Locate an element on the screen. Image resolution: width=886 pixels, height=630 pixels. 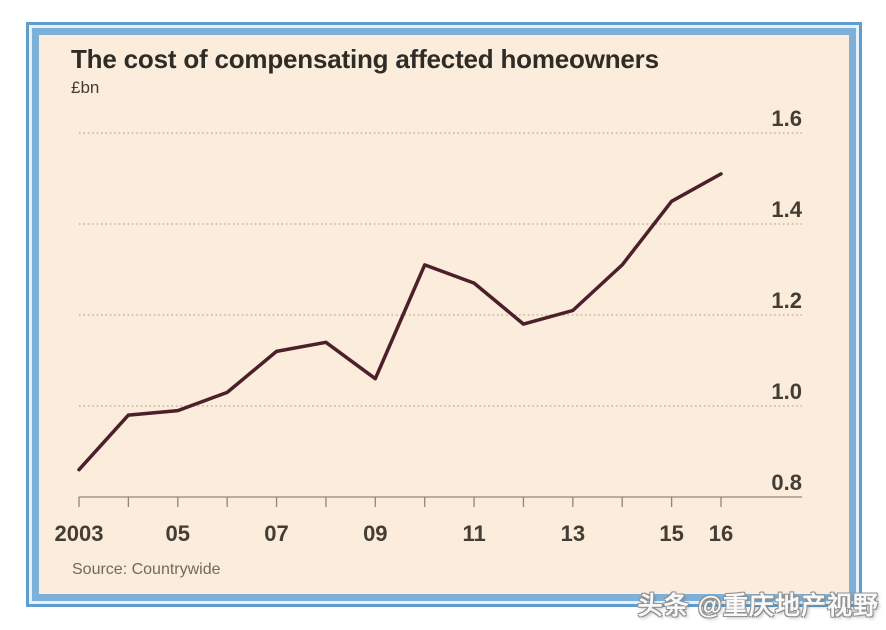
y-axis-unit-label: £bn is located at coordinates (85, 87).